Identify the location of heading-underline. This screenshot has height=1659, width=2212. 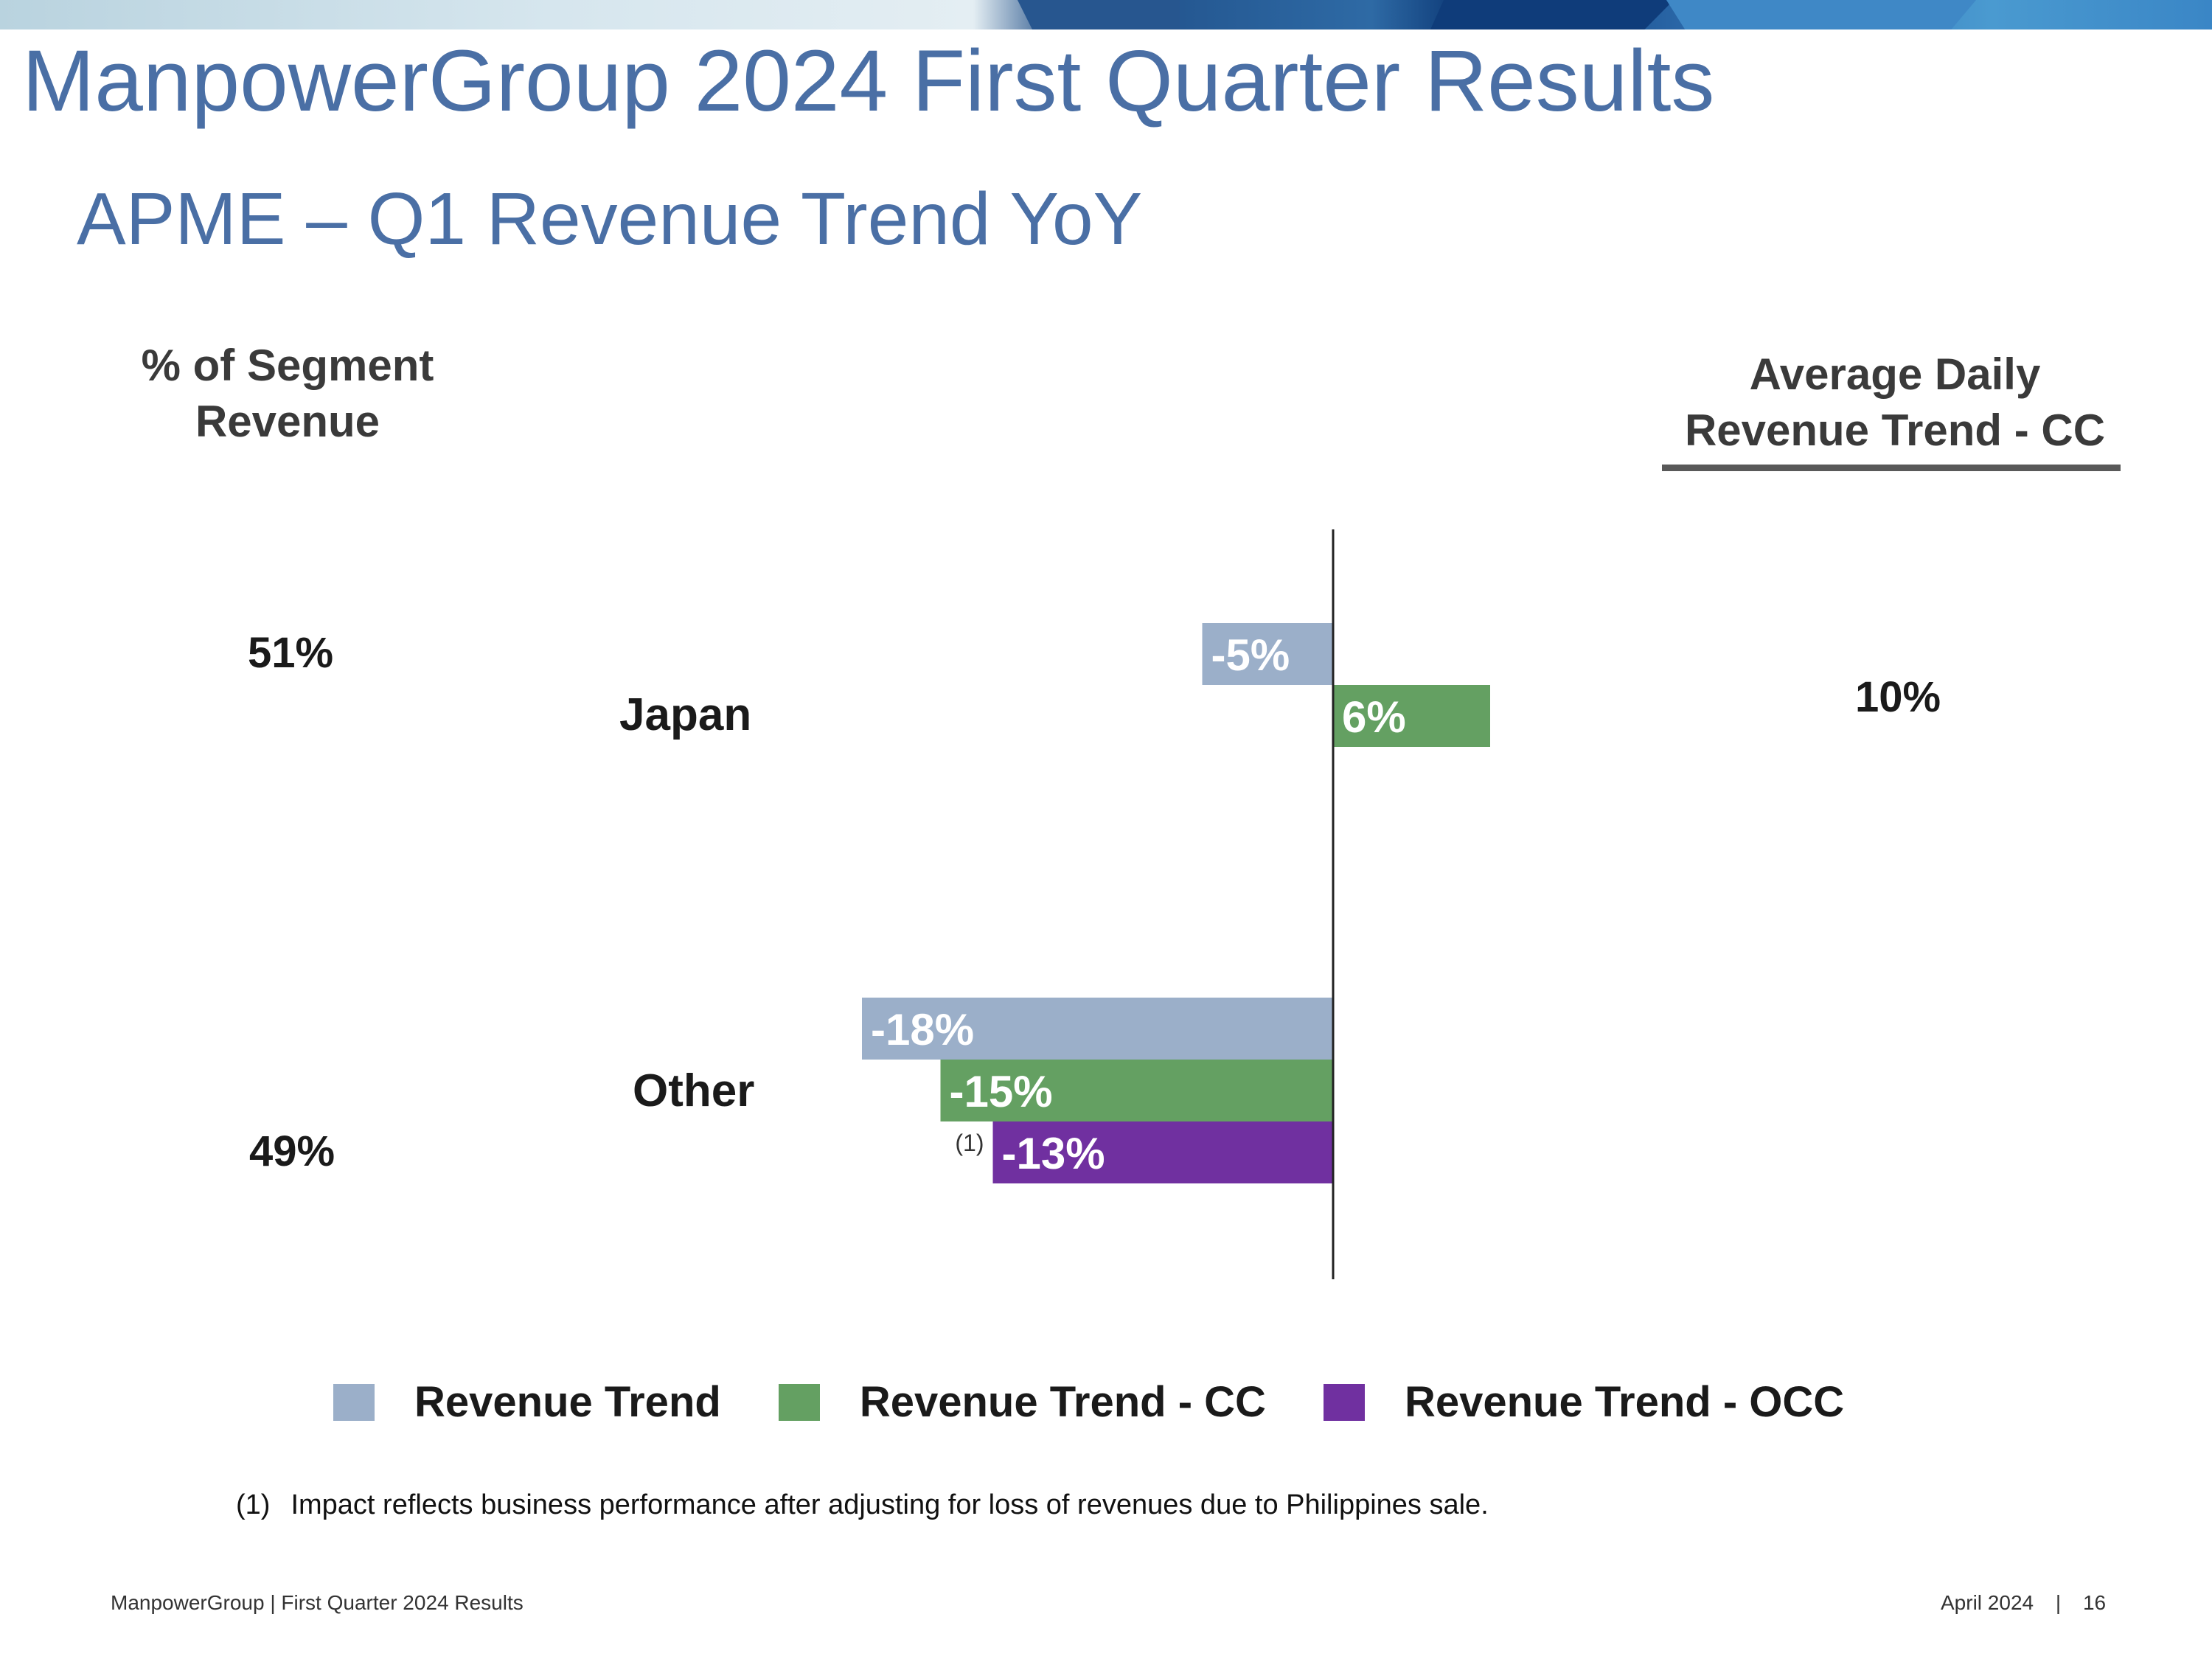
(1891, 468).